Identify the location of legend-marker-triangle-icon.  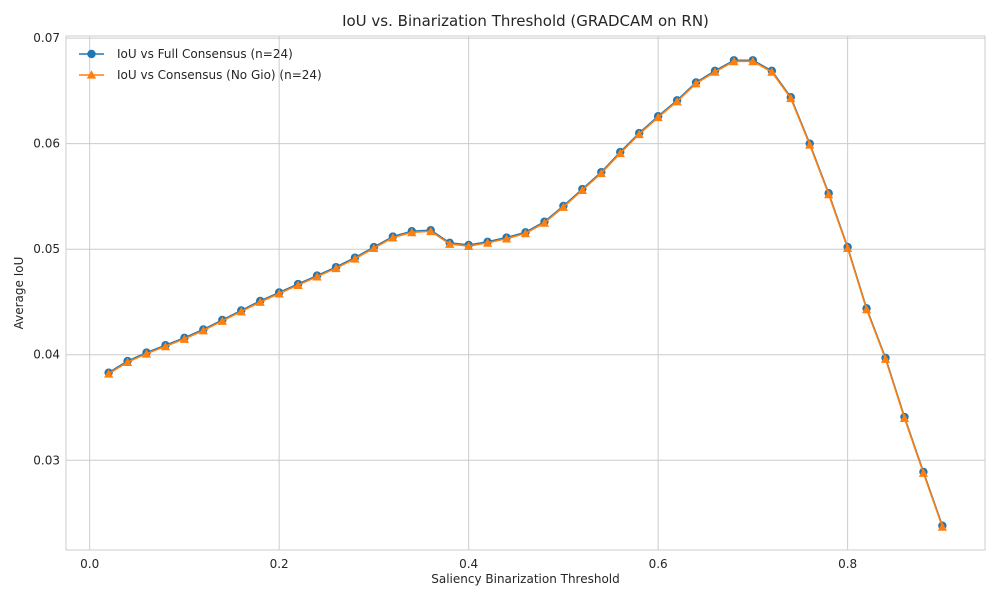
(91, 74).